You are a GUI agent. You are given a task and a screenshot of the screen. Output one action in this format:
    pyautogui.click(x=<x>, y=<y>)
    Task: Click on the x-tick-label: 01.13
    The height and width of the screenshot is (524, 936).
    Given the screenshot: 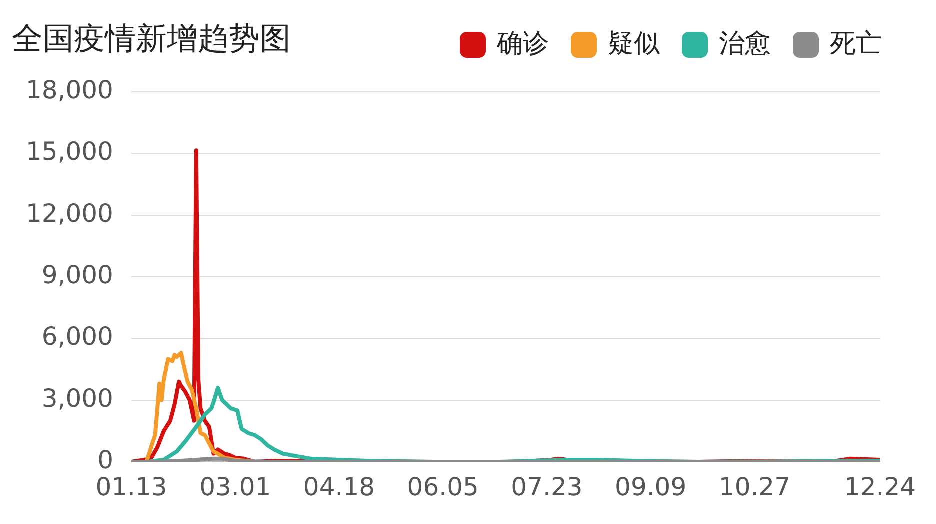 What is the action you would take?
    pyautogui.click(x=132, y=487)
    